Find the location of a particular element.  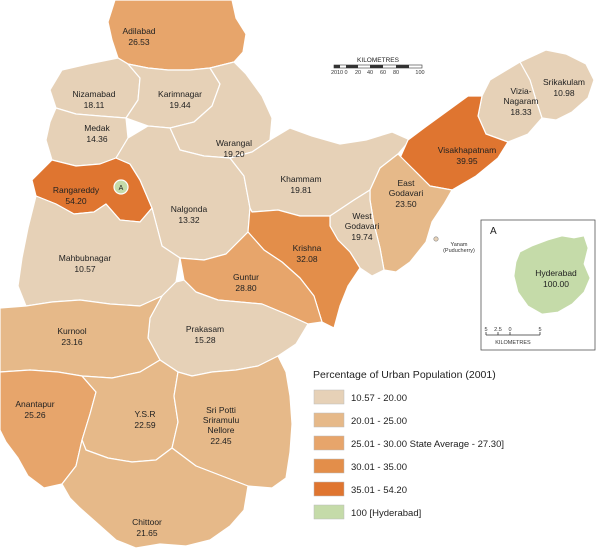

value-nellore: 22.45 is located at coordinates (221, 441).